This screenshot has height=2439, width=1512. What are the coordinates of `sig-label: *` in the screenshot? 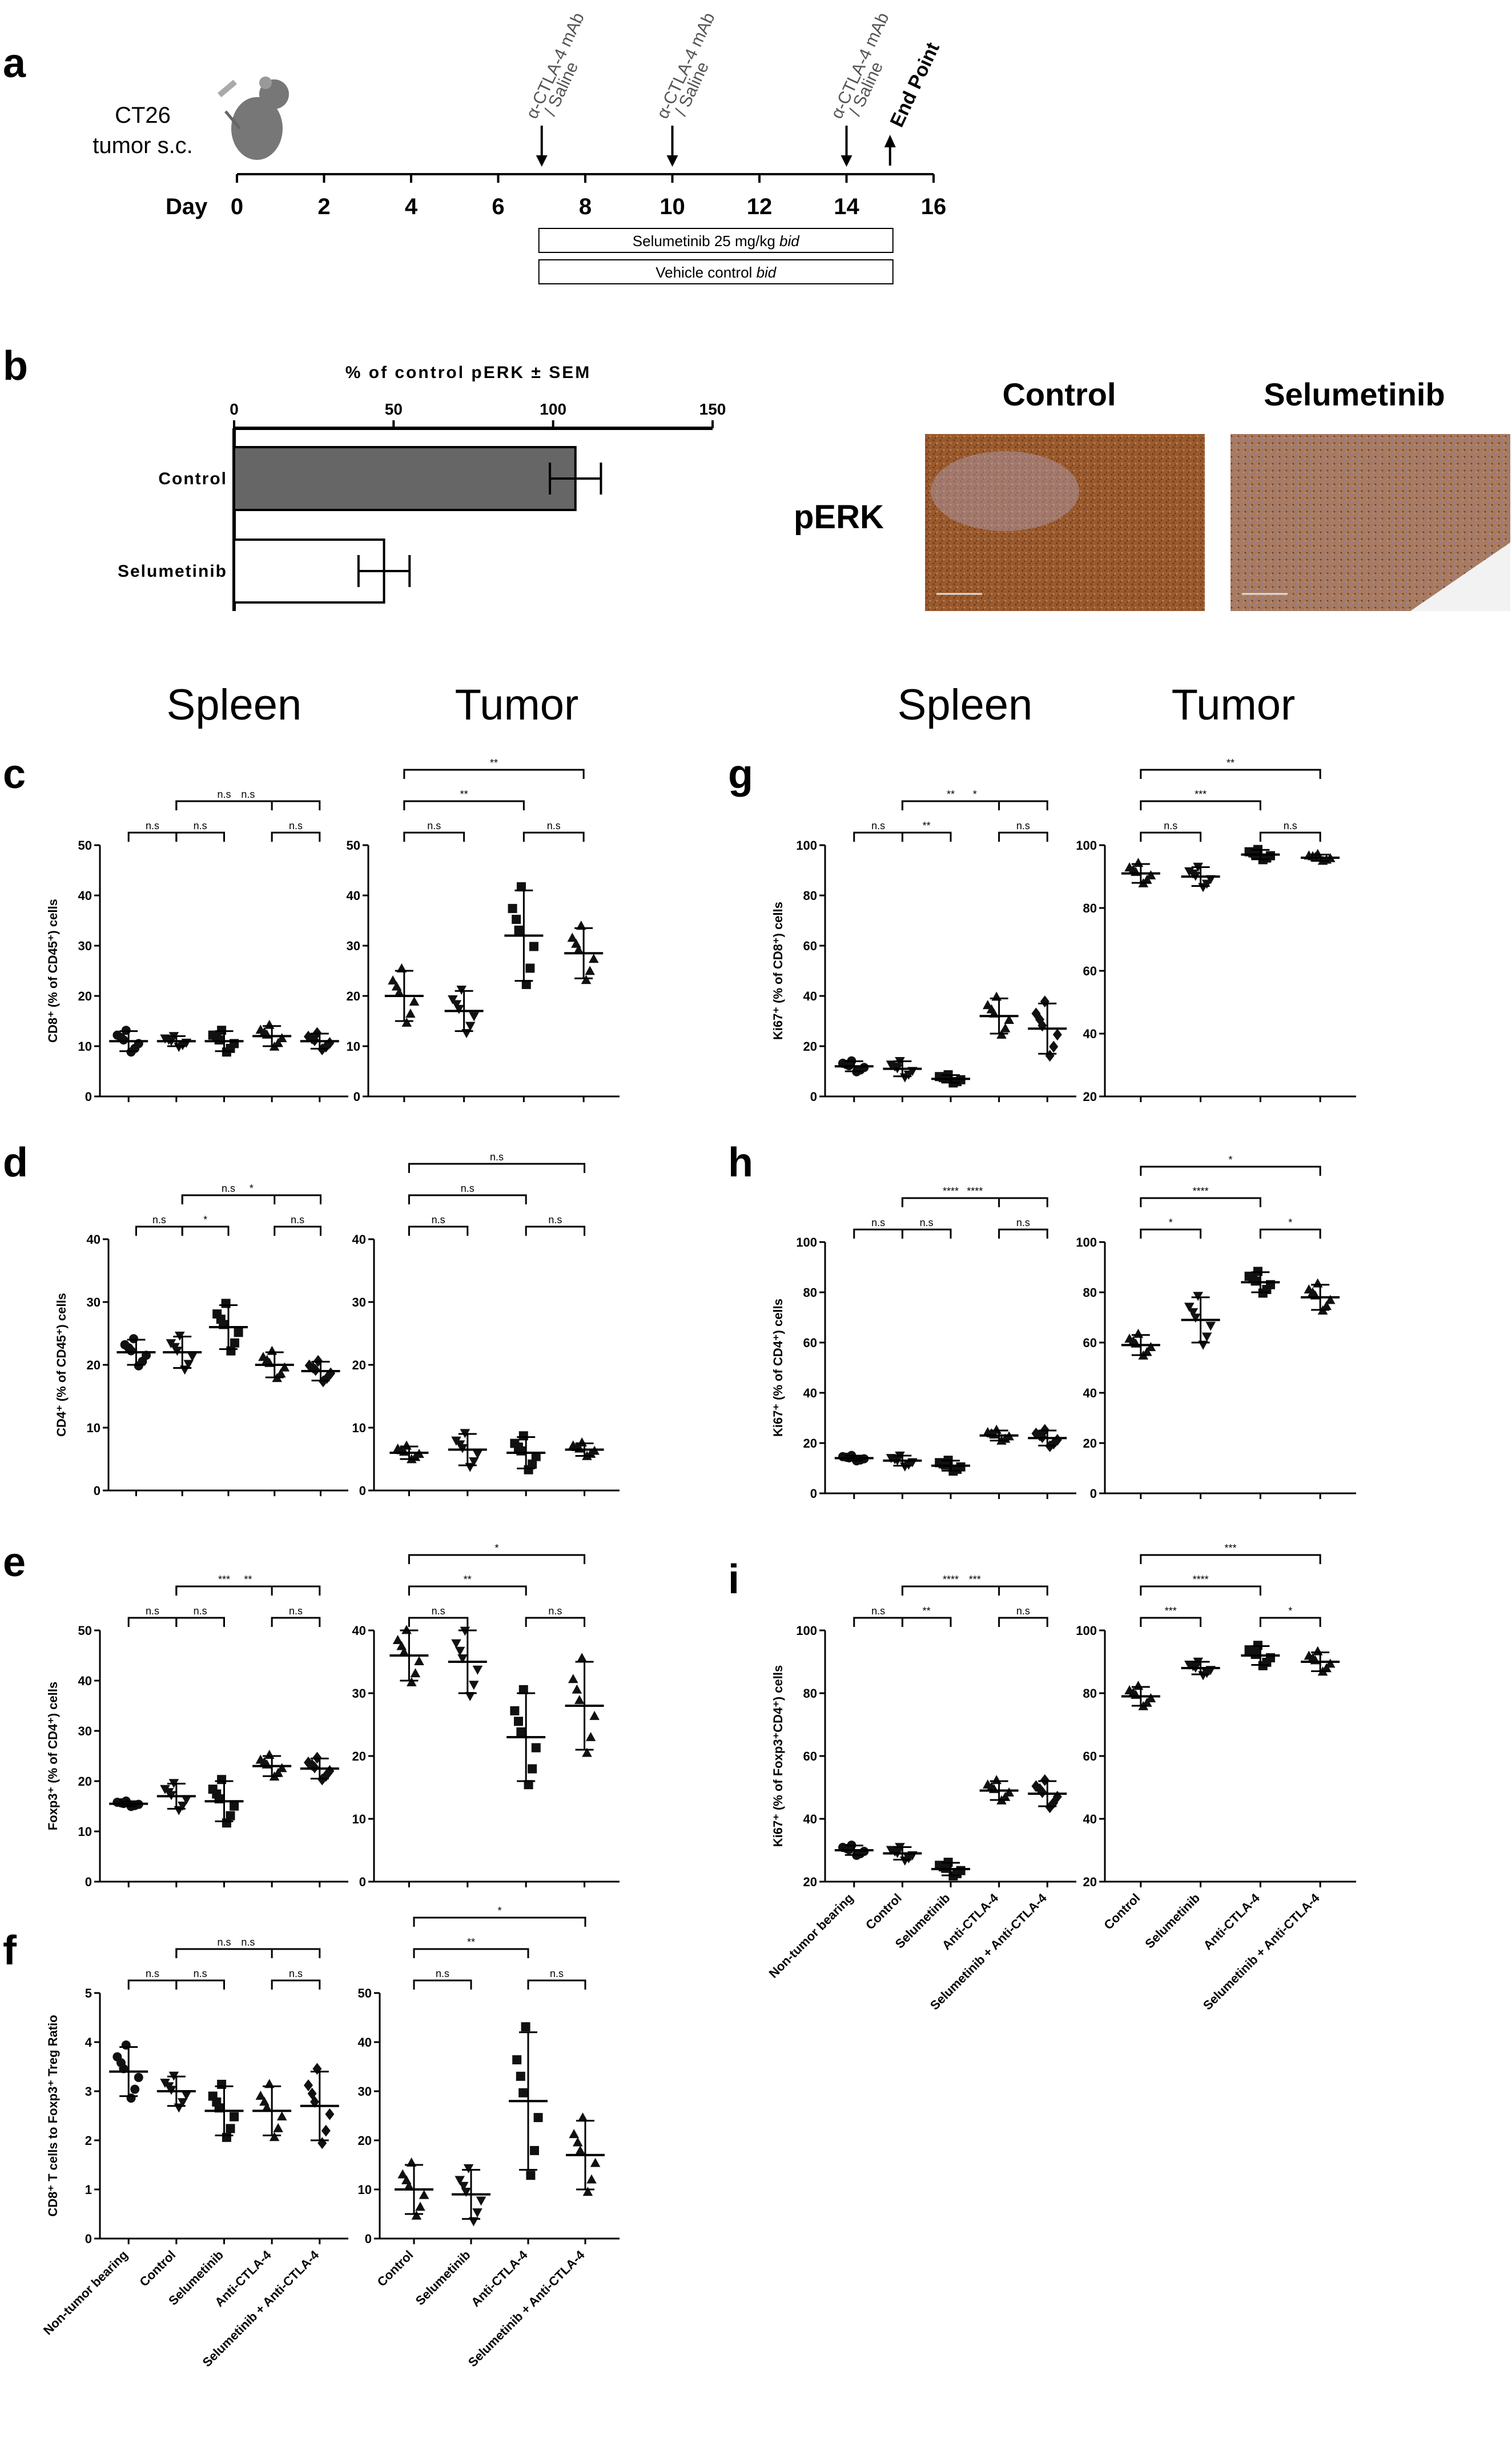 It's located at (1290, 1611).